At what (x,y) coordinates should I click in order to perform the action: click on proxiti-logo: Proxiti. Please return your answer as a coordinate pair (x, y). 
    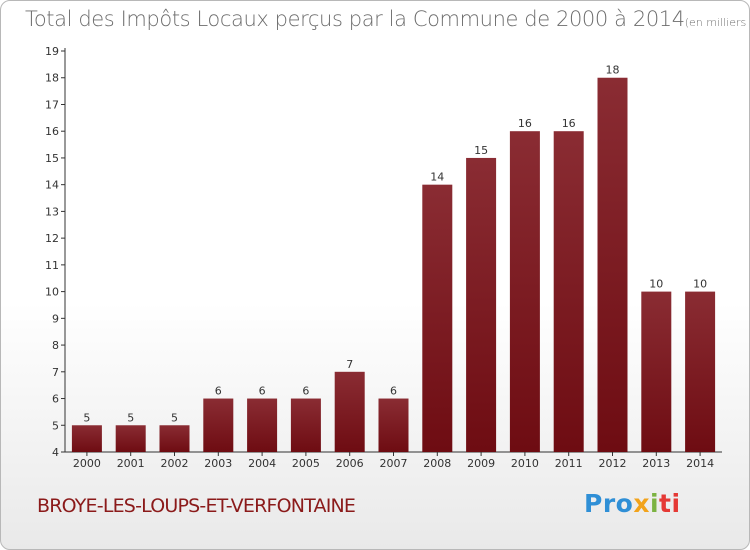
    Looking at the image, I should click on (632, 503).